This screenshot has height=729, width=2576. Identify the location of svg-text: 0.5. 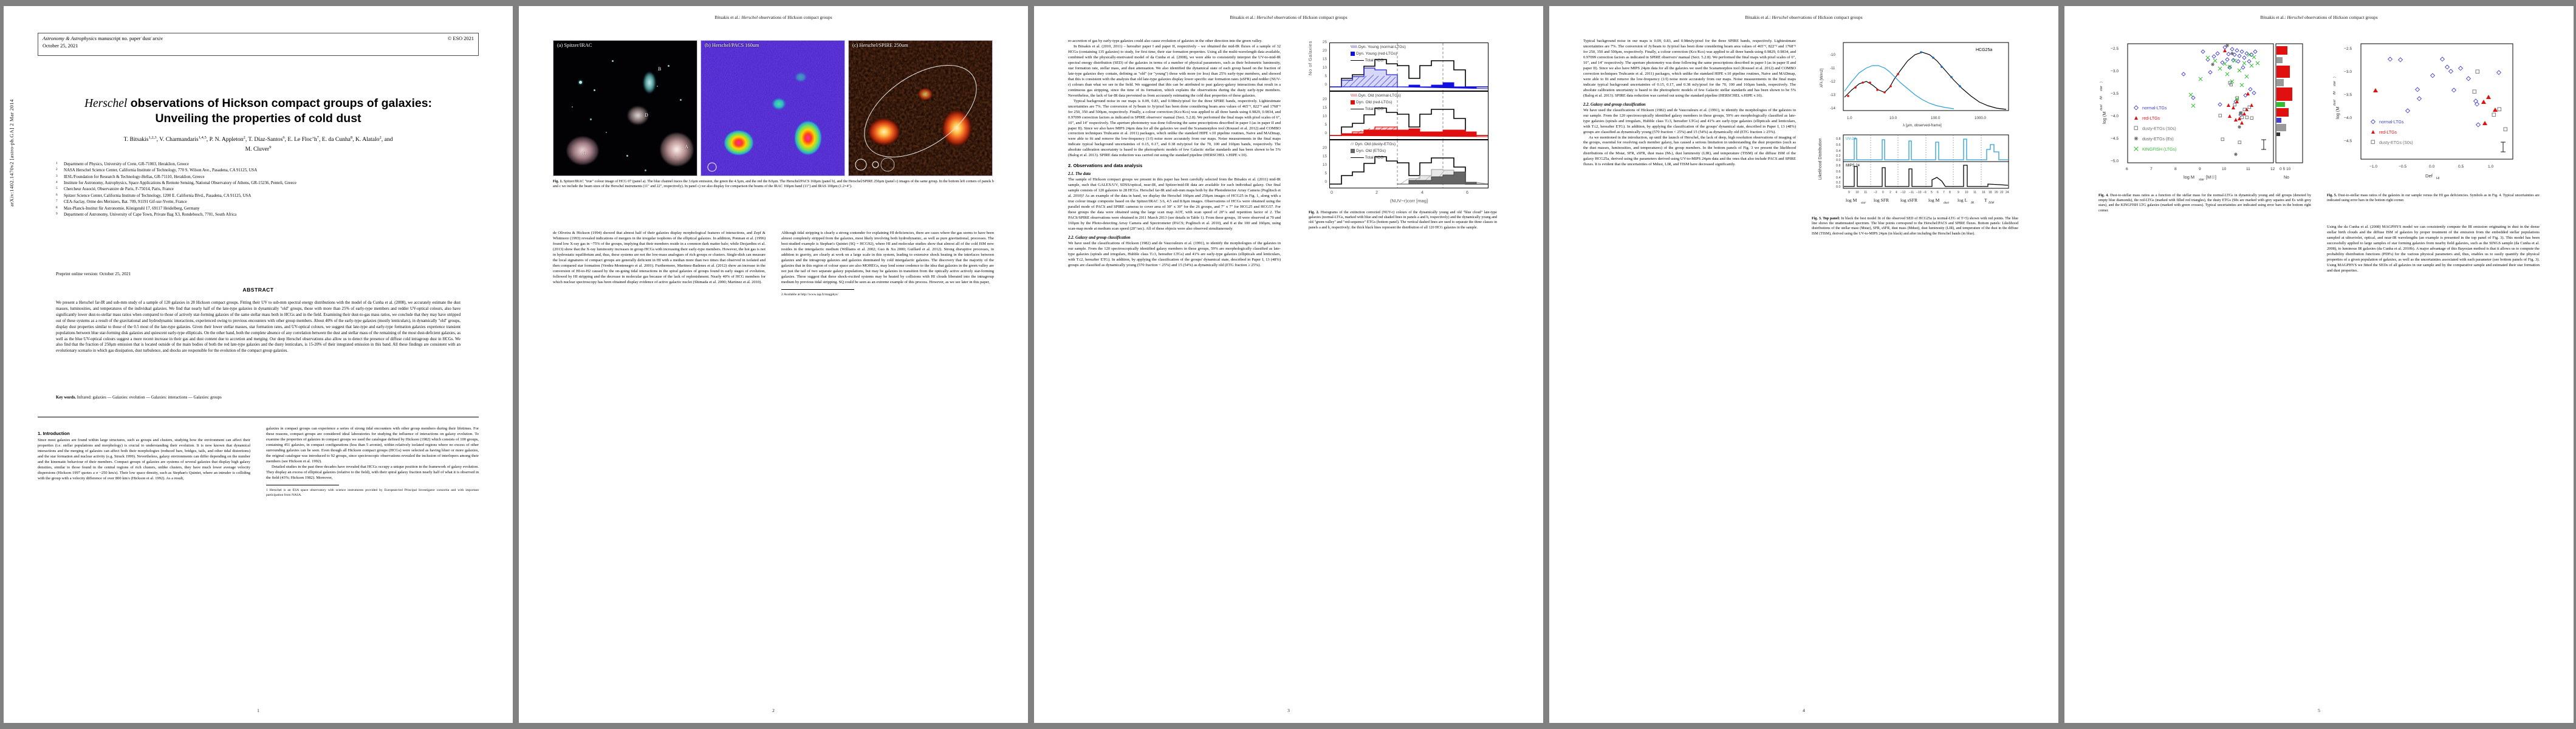
(2461, 167).